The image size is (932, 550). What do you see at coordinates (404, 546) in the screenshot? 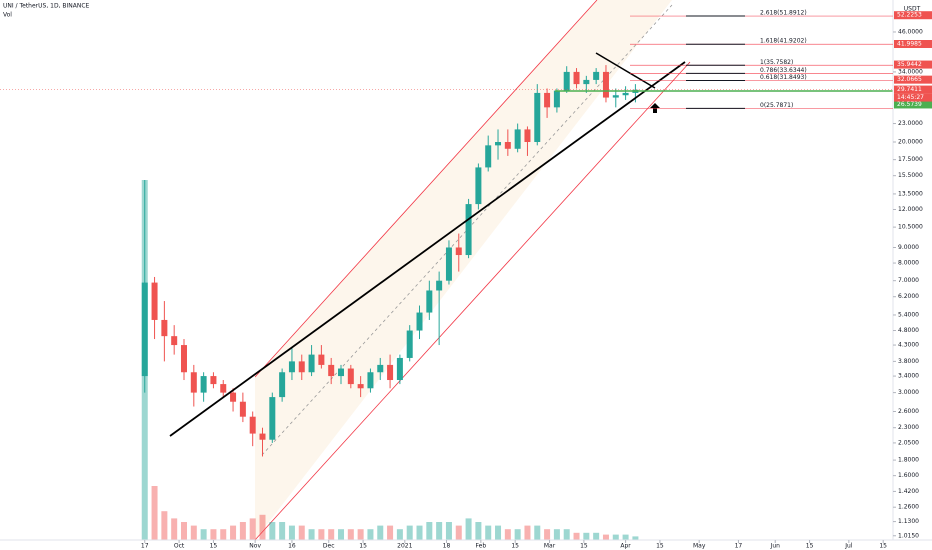
I see `x-tick-label: 2021` at bounding box center [404, 546].